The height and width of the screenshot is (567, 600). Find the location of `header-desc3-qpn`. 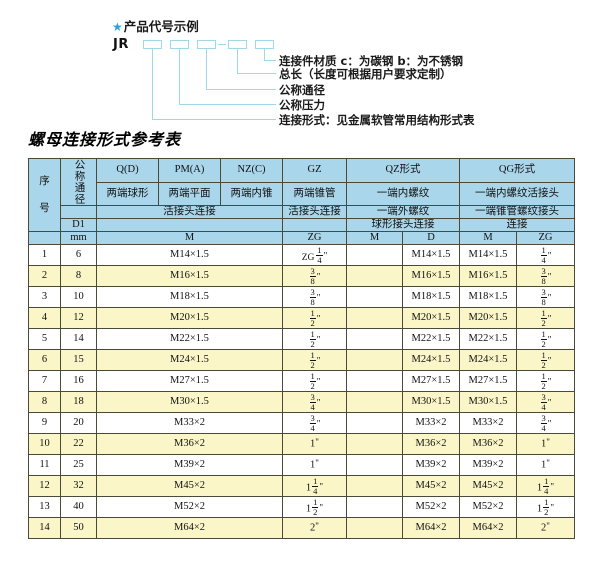

header-desc3-qpn is located at coordinates (189, 225).